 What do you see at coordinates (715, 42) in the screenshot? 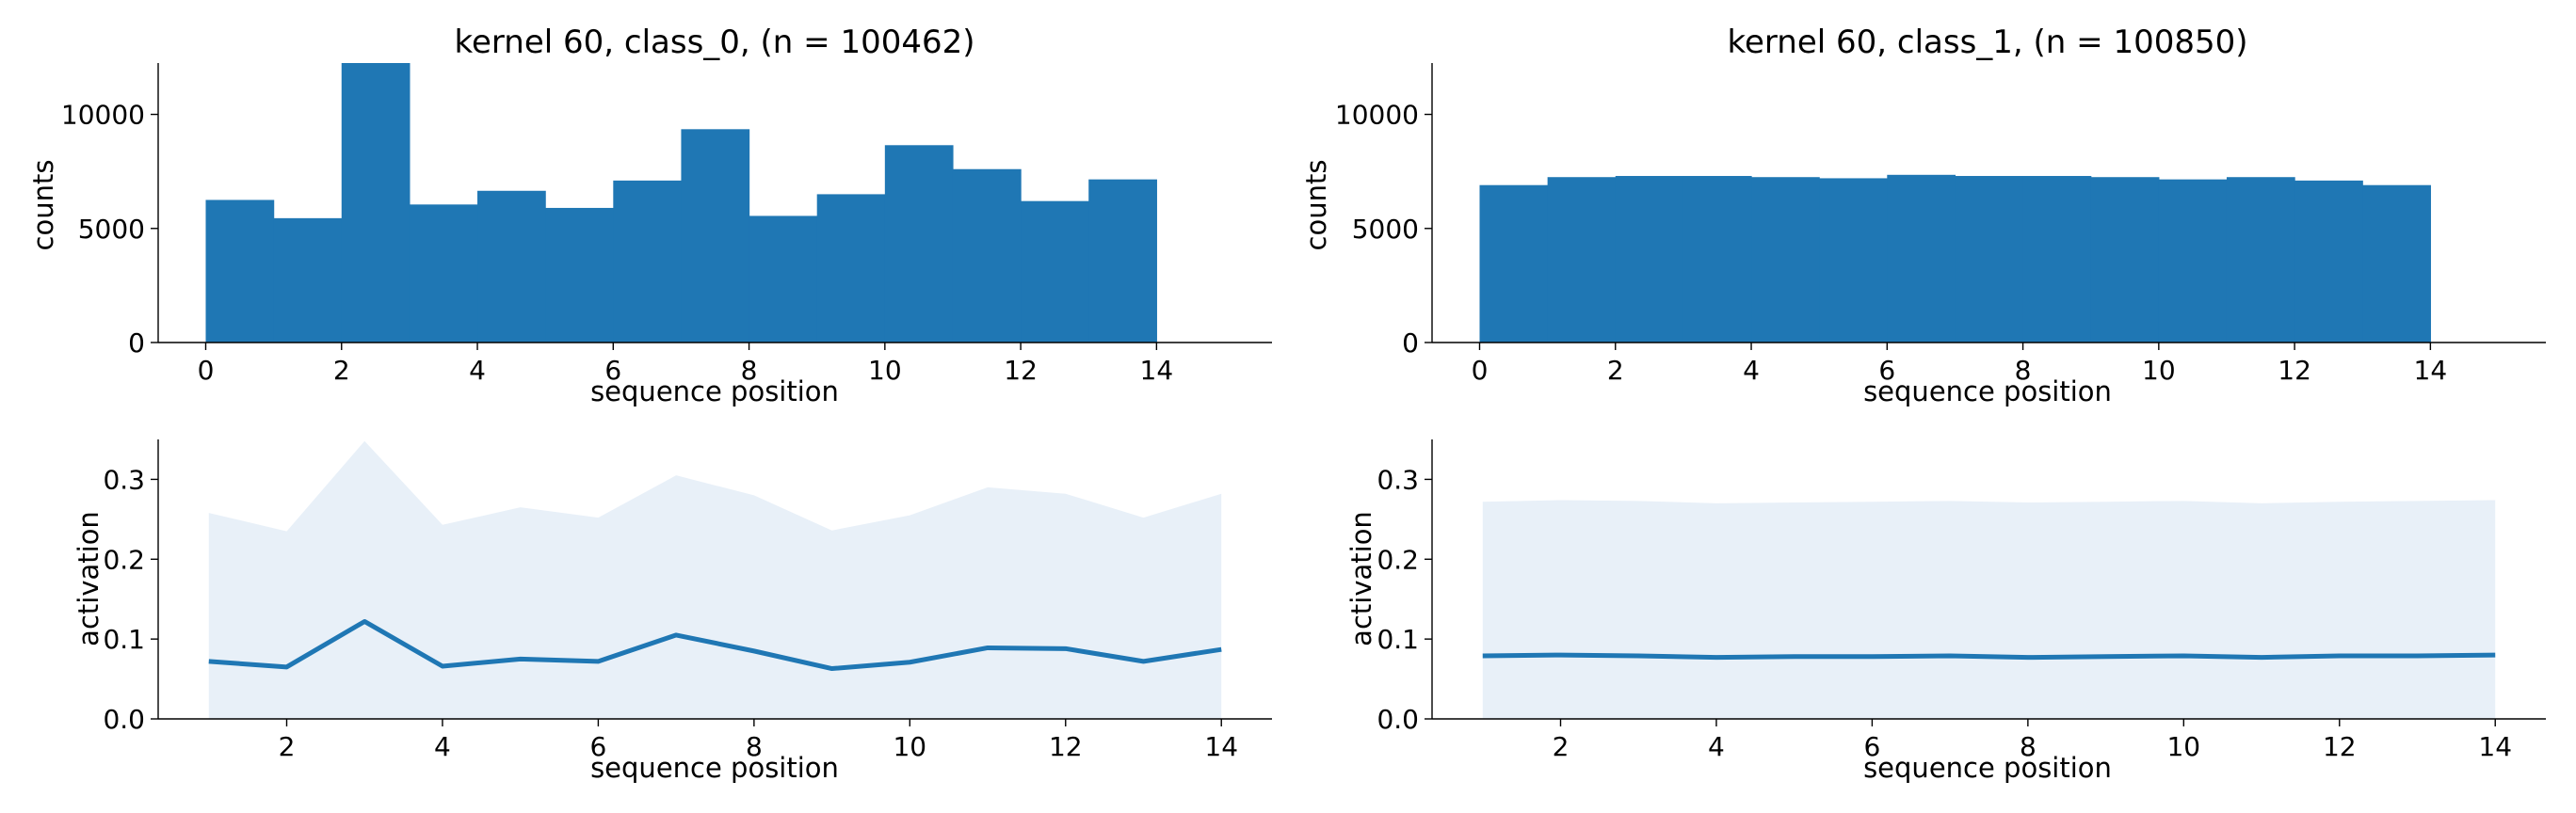
I see `chart-title: kernel 60, class_0, (n = 100462)` at bounding box center [715, 42].